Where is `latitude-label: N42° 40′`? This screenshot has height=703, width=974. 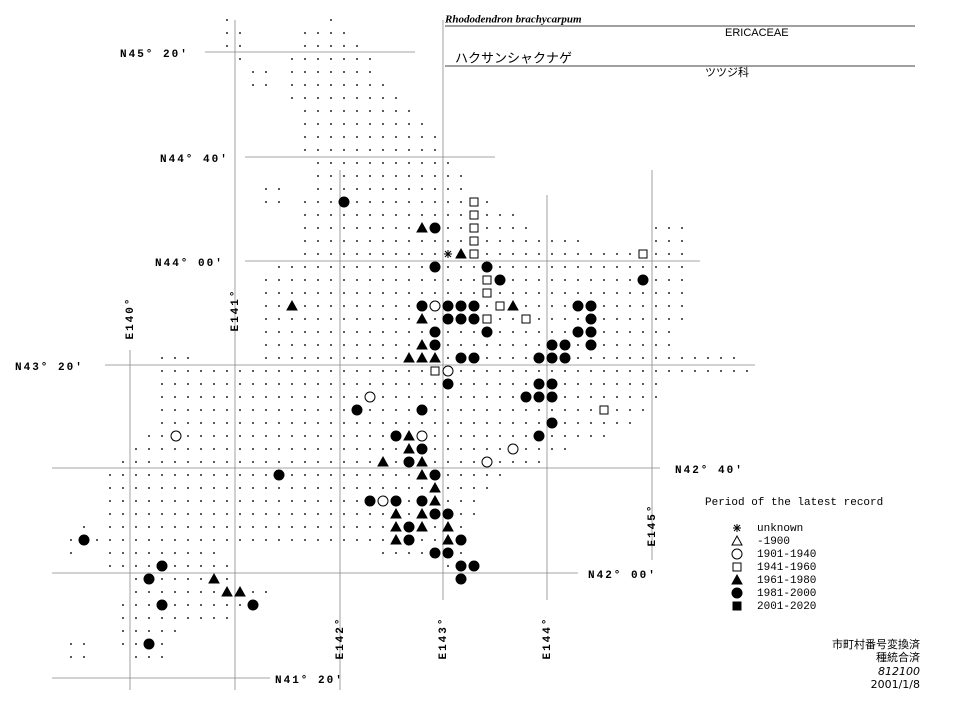
latitude-label: N42° 40′ is located at coordinates (709, 471).